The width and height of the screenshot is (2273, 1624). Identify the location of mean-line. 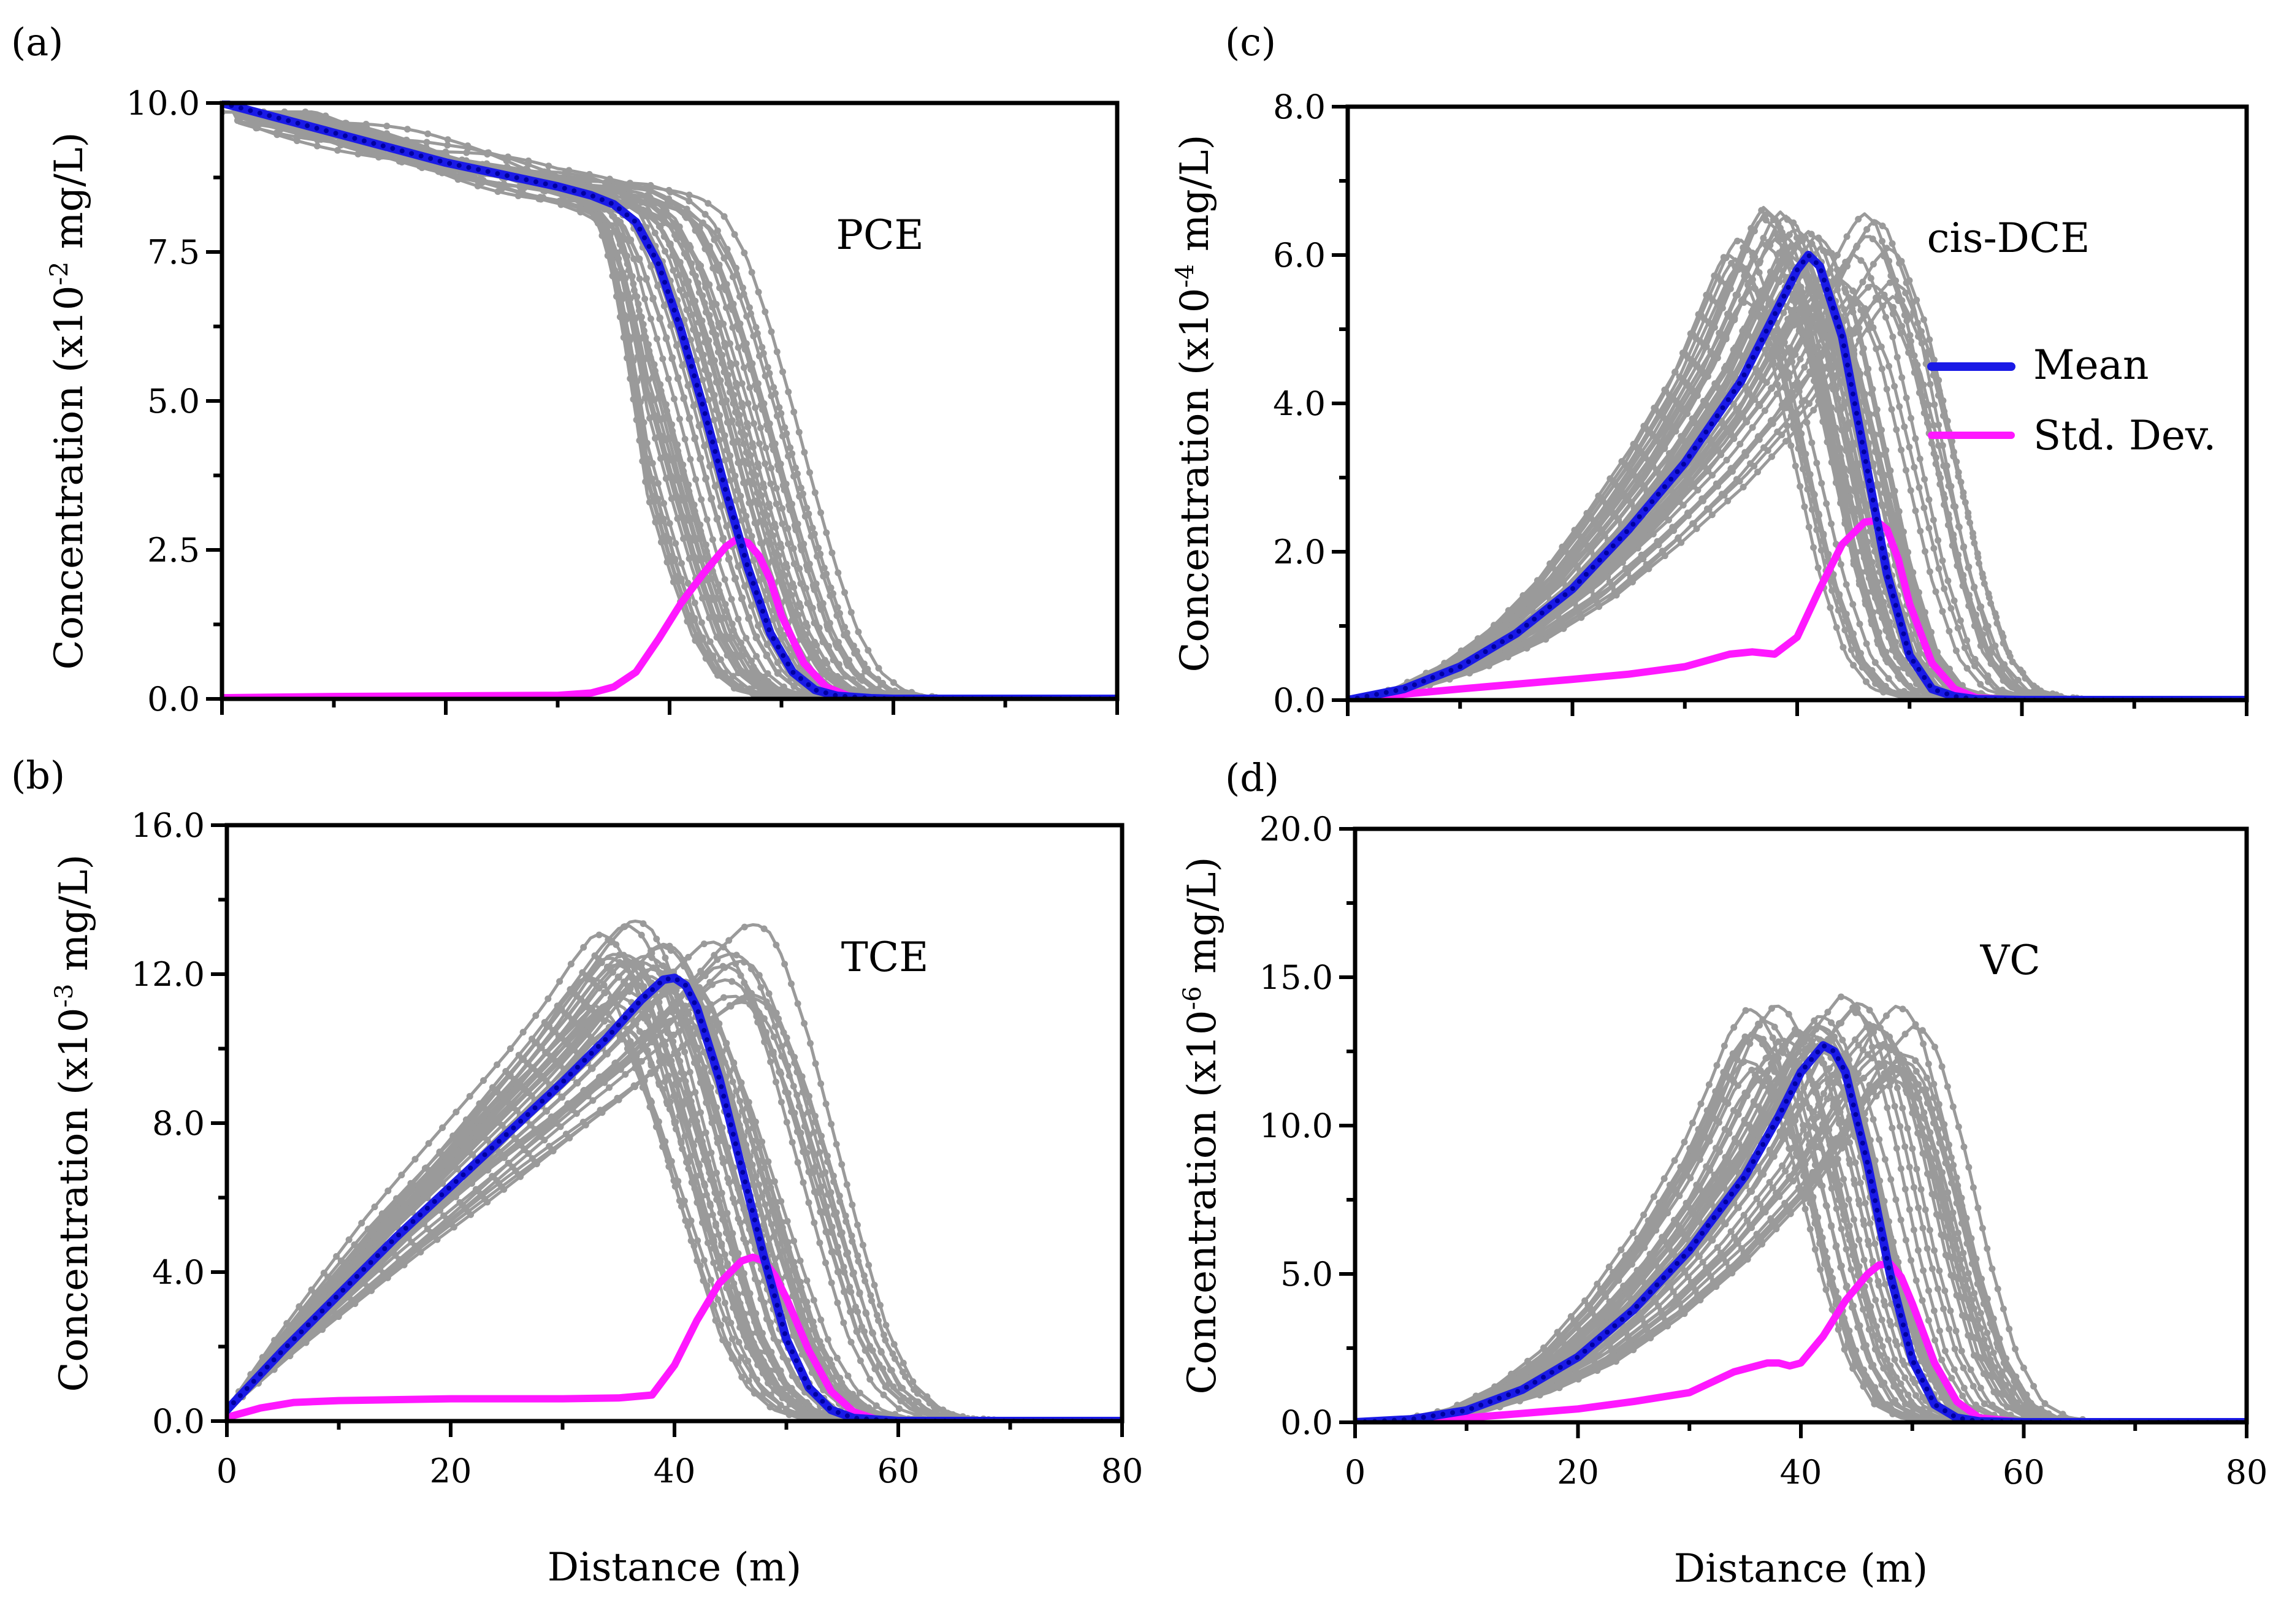
(674, 1197).